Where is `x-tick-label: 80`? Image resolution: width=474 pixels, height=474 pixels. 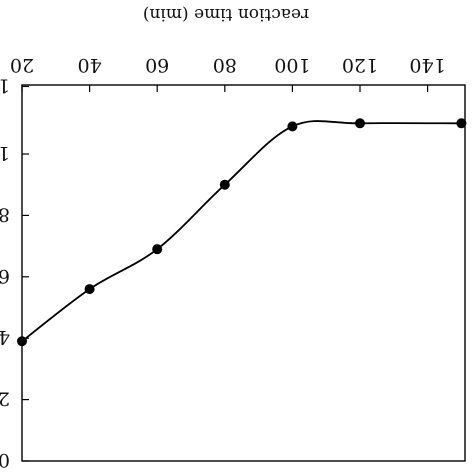
x-tick-label: 80 is located at coordinates (225, 65).